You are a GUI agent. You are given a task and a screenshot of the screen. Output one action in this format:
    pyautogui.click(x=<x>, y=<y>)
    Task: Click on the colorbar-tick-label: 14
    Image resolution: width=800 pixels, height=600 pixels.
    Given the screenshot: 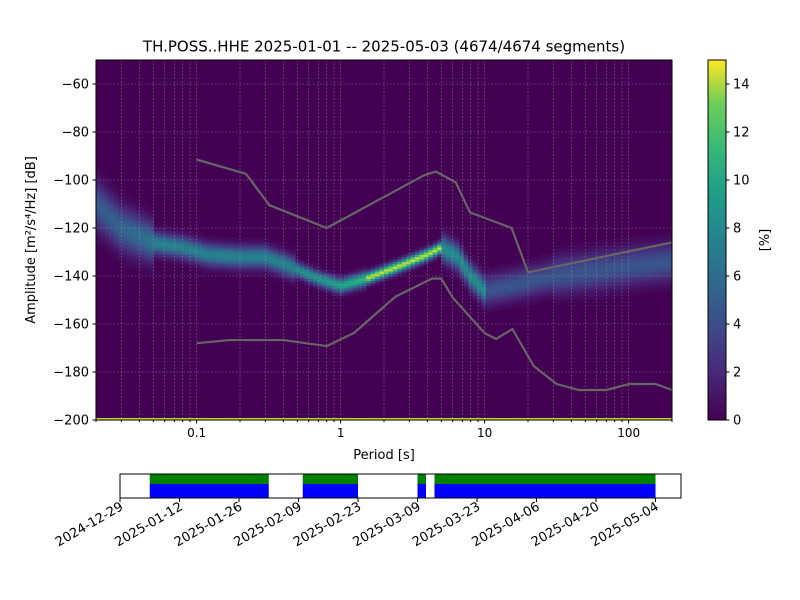 What is the action you would take?
    pyautogui.click(x=741, y=85)
    